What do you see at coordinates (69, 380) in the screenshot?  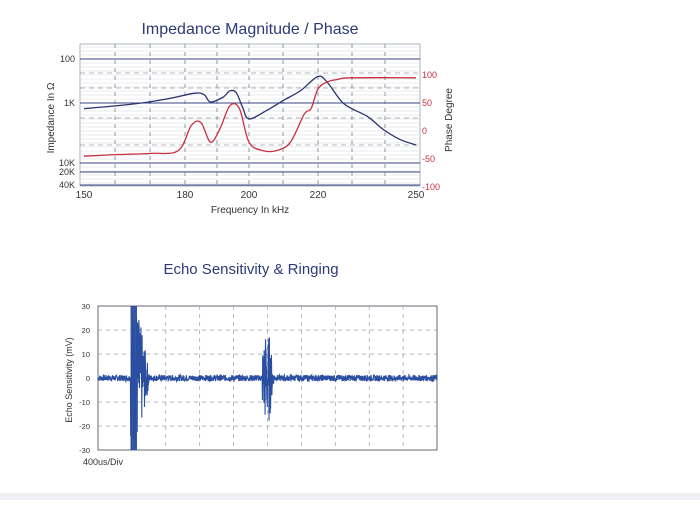 I see `y-axis-label: Echo Sensitivity (mV)` at bounding box center [69, 380].